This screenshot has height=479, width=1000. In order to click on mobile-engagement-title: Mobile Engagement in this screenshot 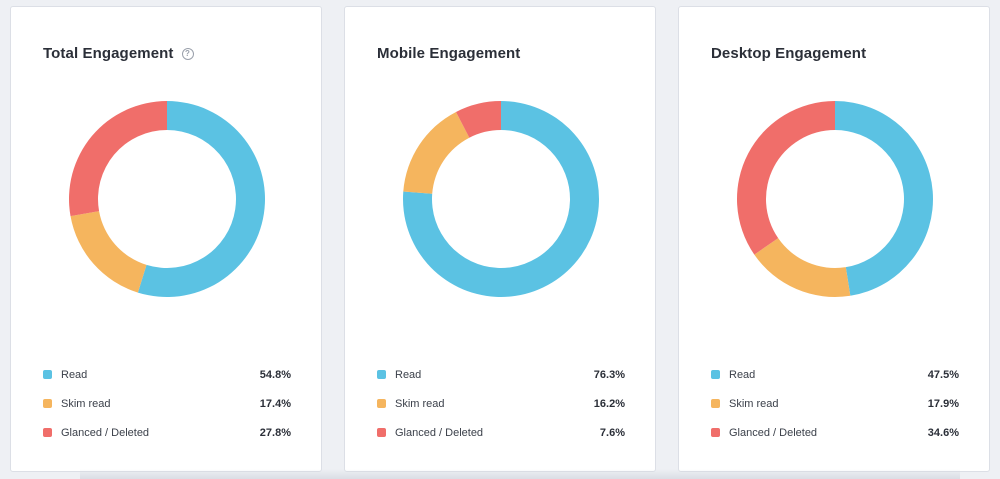, I will do `click(449, 53)`.